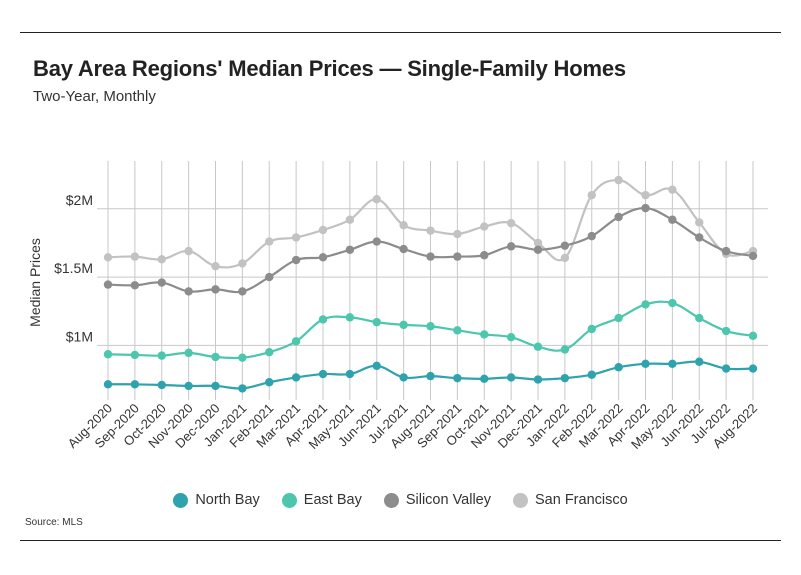 The height and width of the screenshot is (575, 801). Describe the element at coordinates (73, 268) in the screenshot. I see `y-tick-label: $1.5M` at that location.